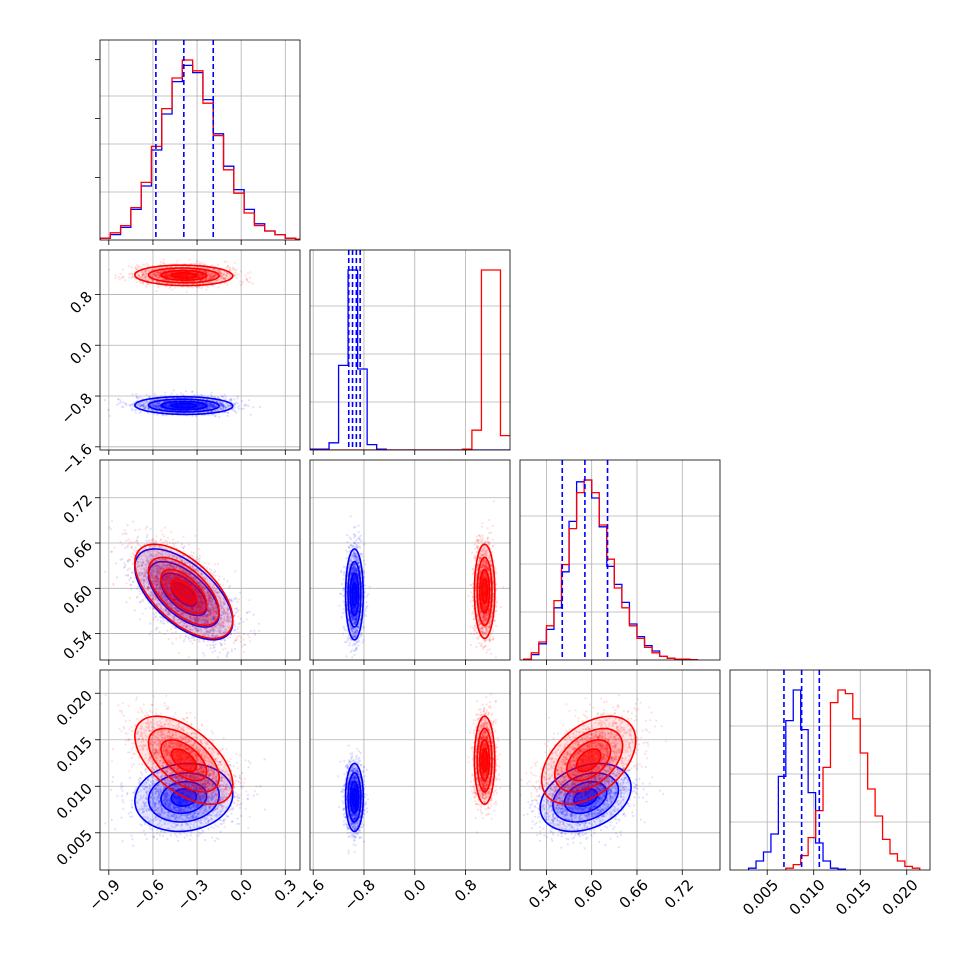 This screenshot has width=970, height=970. I want to click on y-tick-label: 0.020, so click(74, 708).